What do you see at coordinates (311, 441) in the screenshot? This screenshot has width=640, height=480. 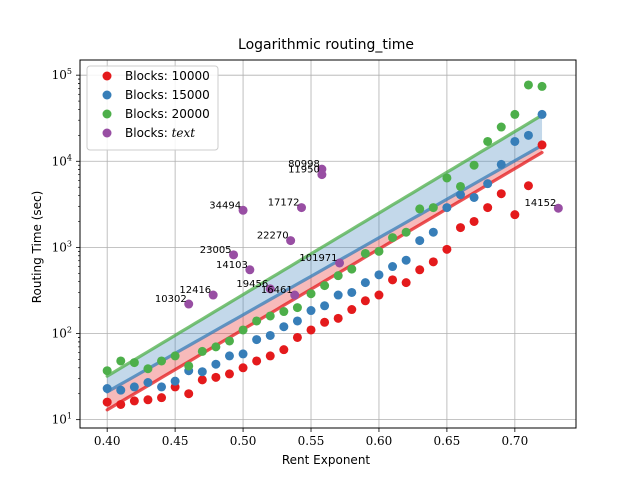 I see `x-tick-label: 0.55` at bounding box center [311, 441].